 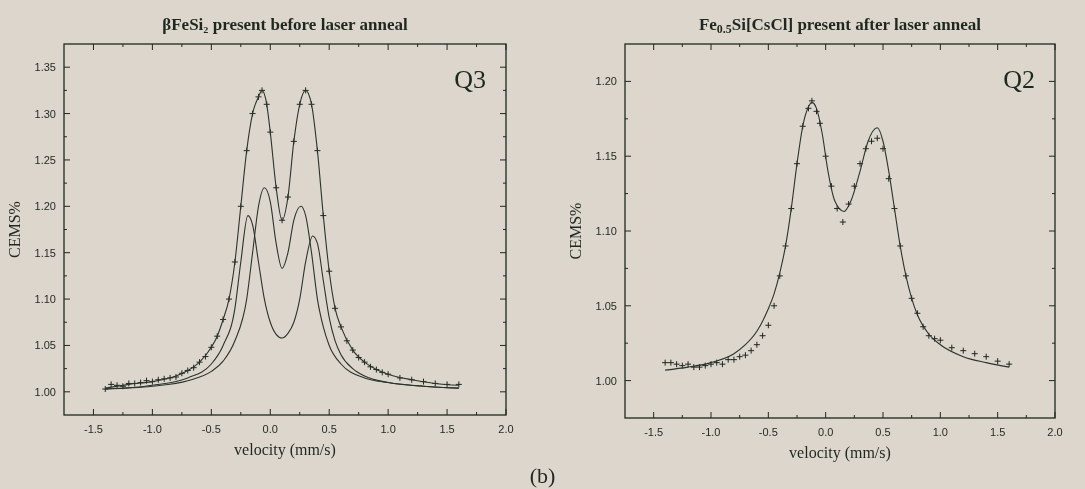 What do you see at coordinates (840, 25) in the screenshot?
I see `chart-title: Fe$_{0.5}$Si[CsCl] present after laser anneal` at bounding box center [840, 25].